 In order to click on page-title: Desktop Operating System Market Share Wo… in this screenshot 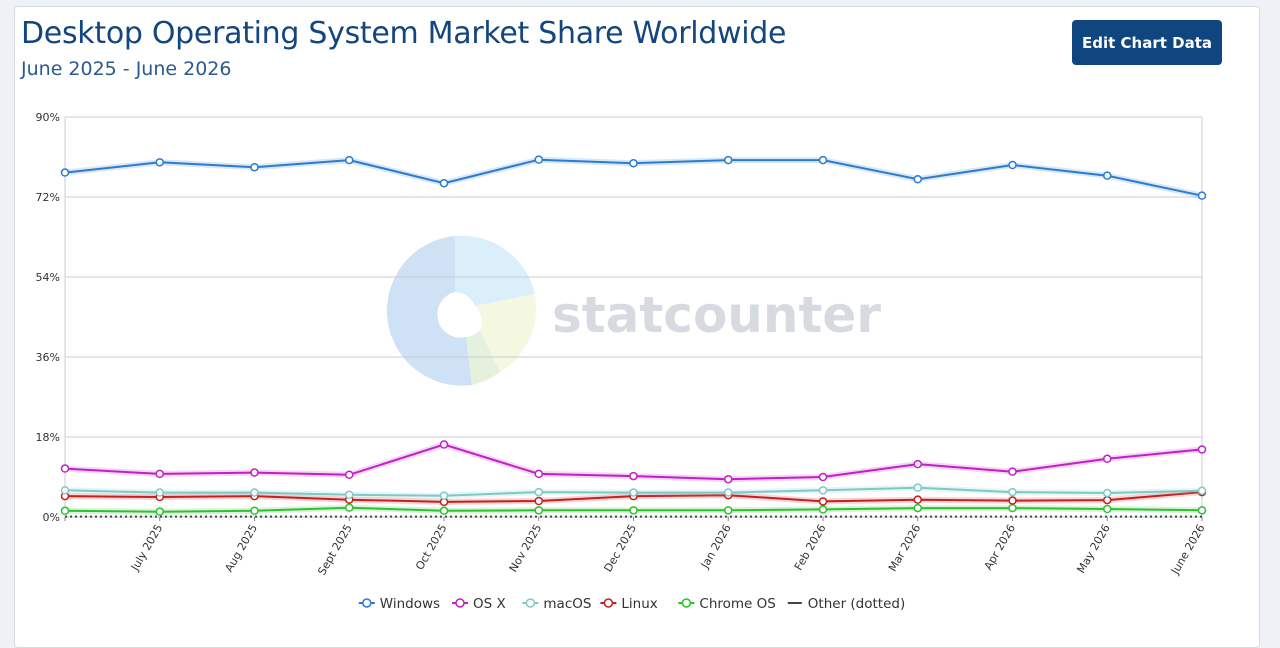, I will do `click(404, 33)`.